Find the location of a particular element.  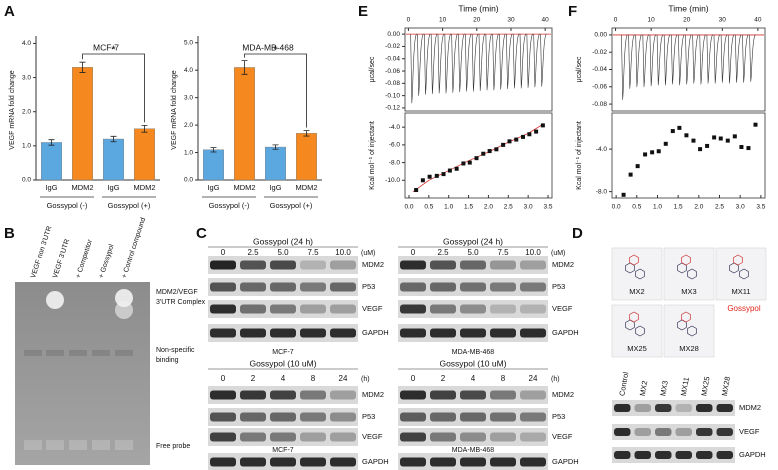

lane-label: MX2 is located at coordinates (644, 388).